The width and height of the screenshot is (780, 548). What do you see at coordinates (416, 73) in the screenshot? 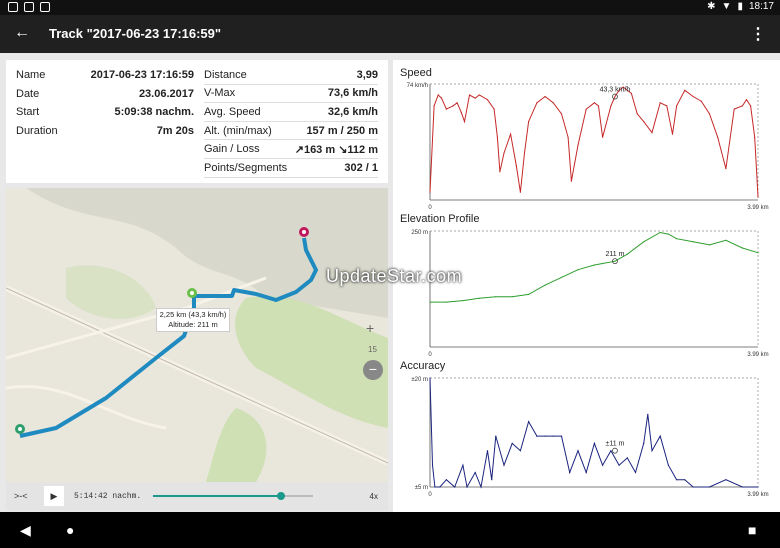
I see `speed-chart-title: Speed` at bounding box center [416, 73].